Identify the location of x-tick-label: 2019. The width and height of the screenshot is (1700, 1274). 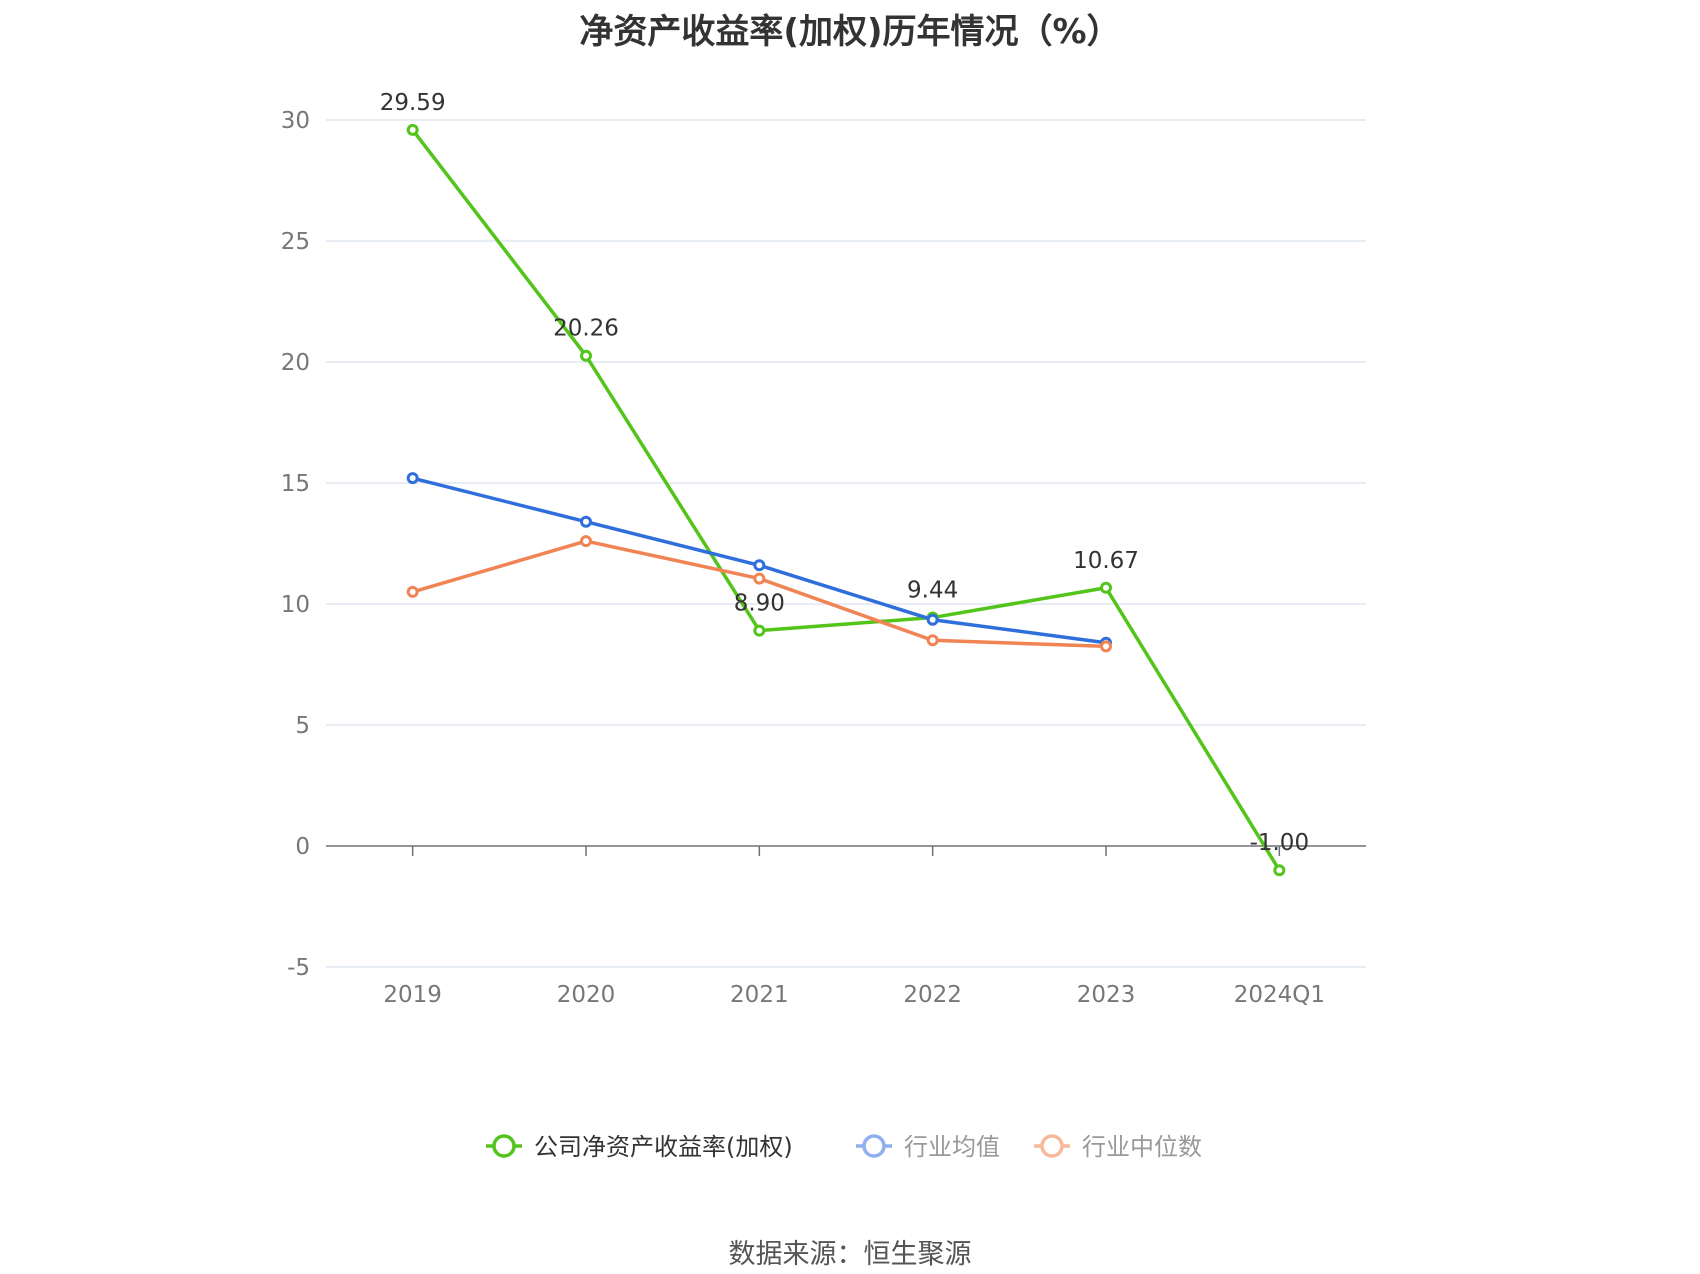
(412, 995).